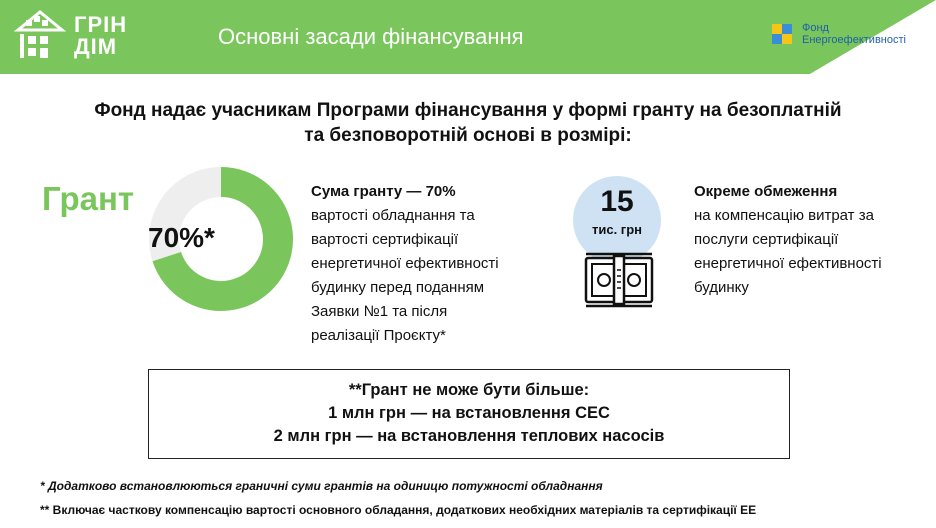  Describe the element at coordinates (393, 215) in the screenshot. I see `grant-description-line: вартості обладнання та` at that location.